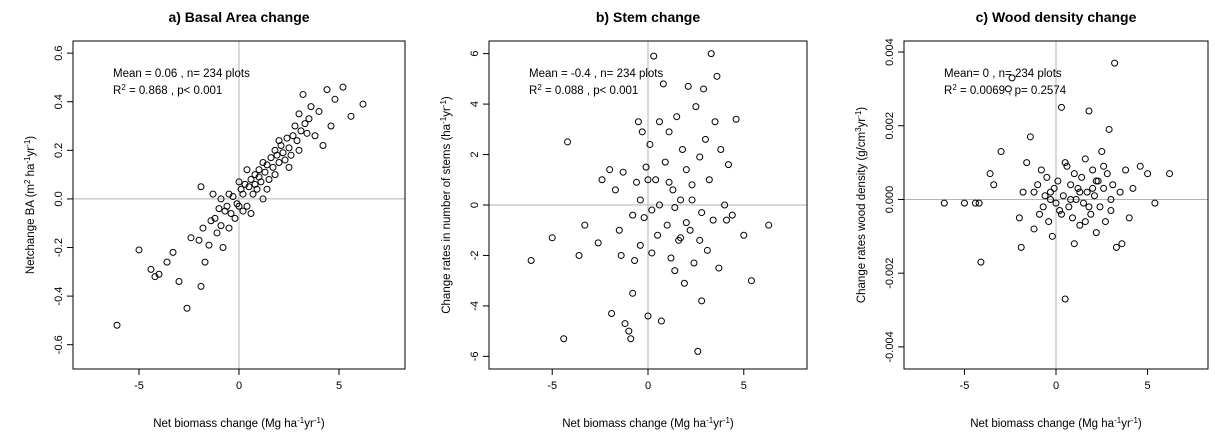 Image resolution: width=1215 pixels, height=436 pixels. Describe the element at coordinates (30, 205) in the screenshot. I see `y-axis-label: Netchange BA (m2 ha-1yr-1)` at that location.